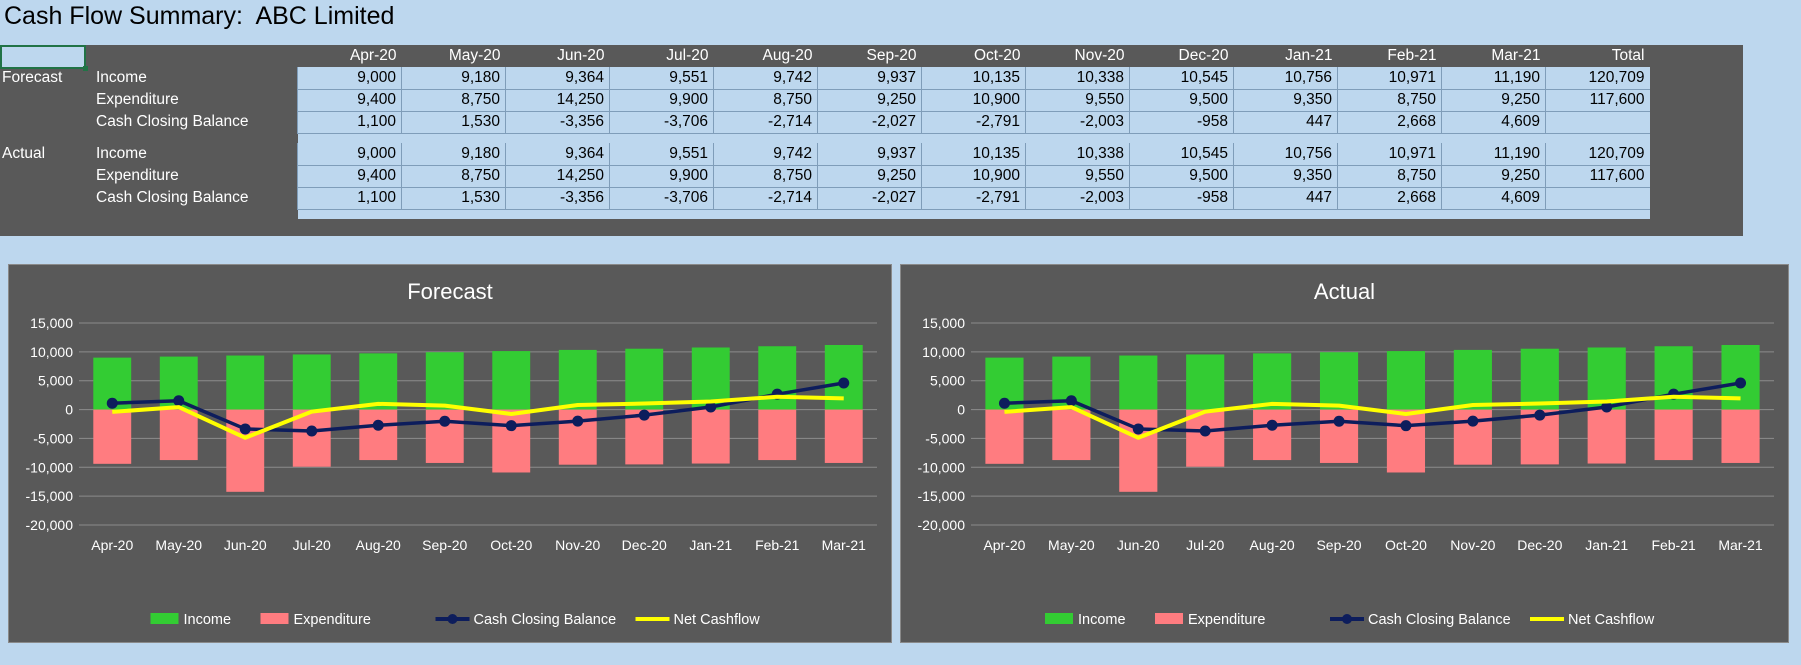 This screenshot has height=665, width=1801. I want to click on legend-item: Net Cashflow, so click(1592, 620).